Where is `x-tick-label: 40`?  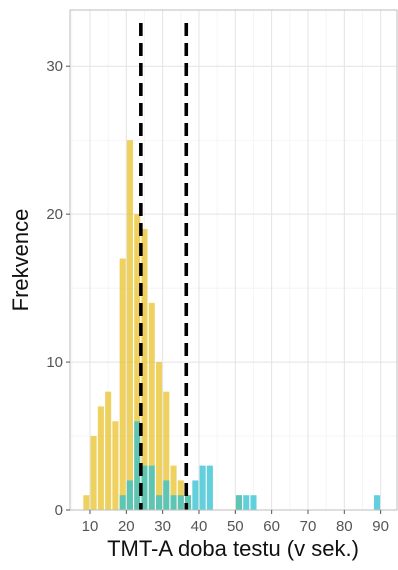
x-tick-label: 40 is located at coordinates (199, 526).